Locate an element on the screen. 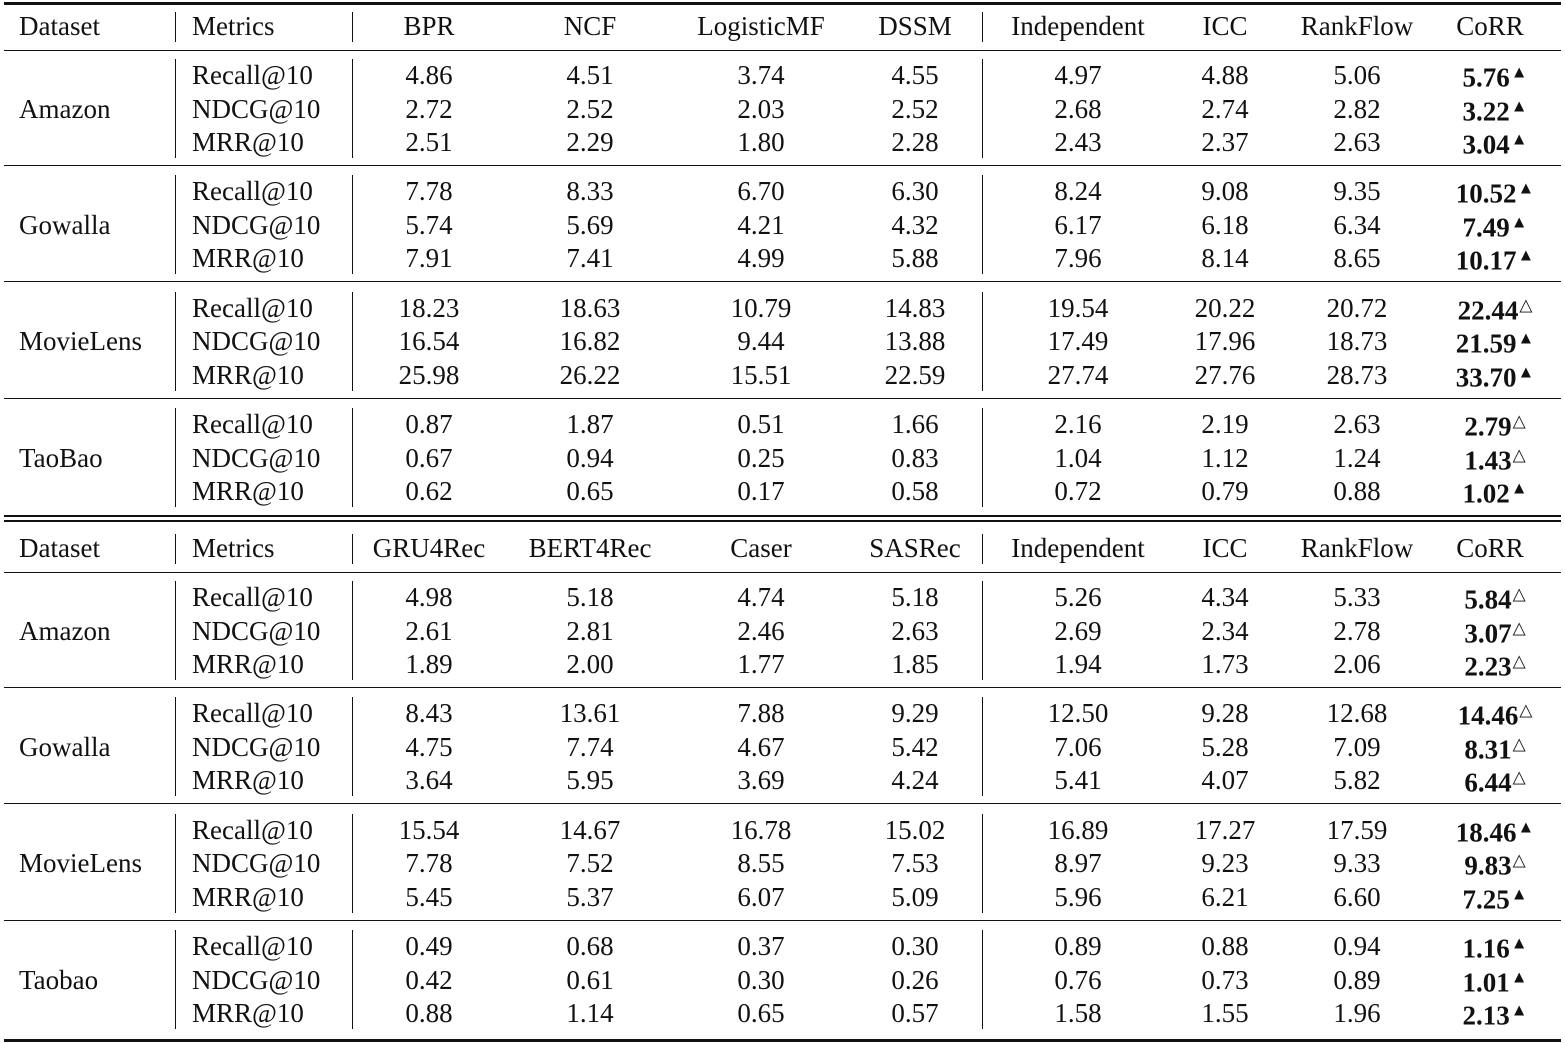 This screenshot has width=1565, height=1043. value-cell: 2.06 is located at coordinates (1356, 664).